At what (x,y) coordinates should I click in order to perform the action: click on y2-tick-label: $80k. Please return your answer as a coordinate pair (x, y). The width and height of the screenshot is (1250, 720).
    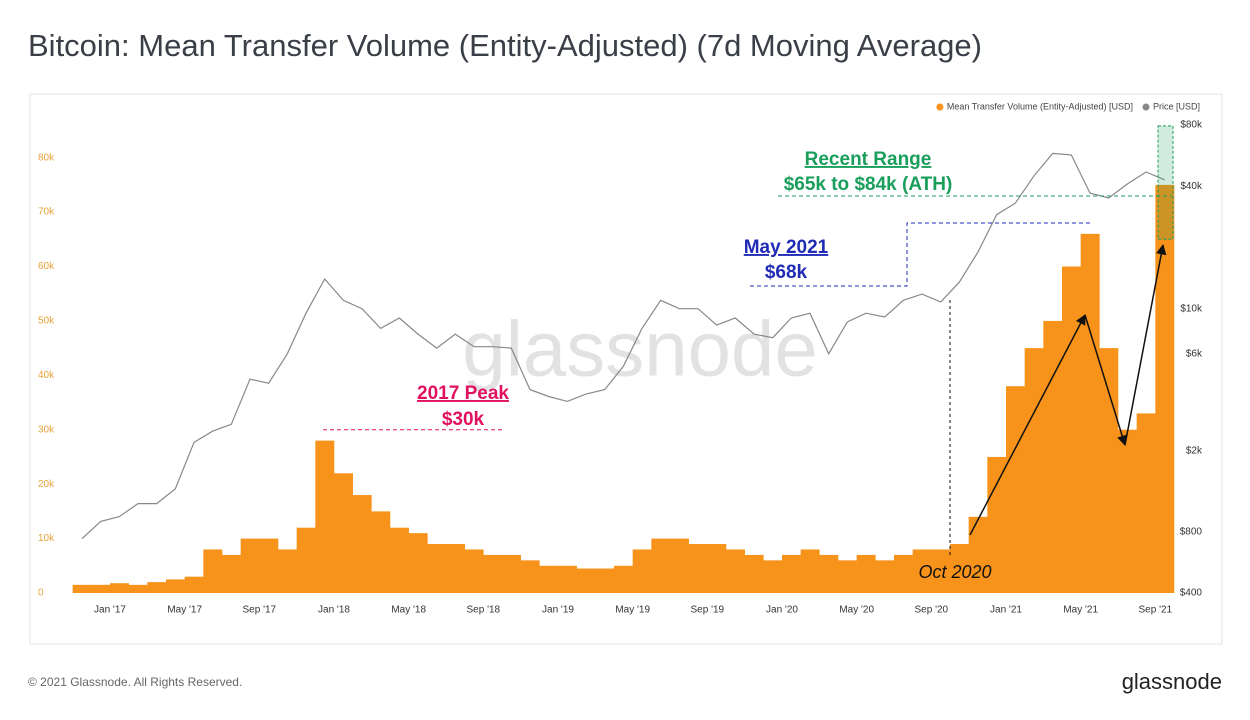
    Looking at the image, I should click on (1191, 125).